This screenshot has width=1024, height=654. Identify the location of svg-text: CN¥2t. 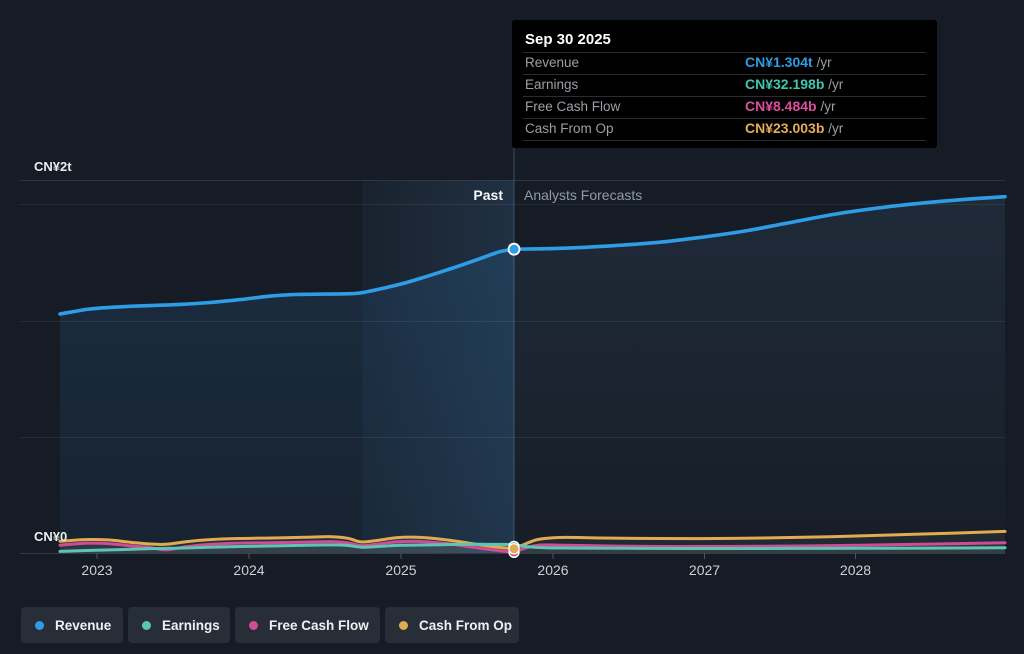
(53, 166).